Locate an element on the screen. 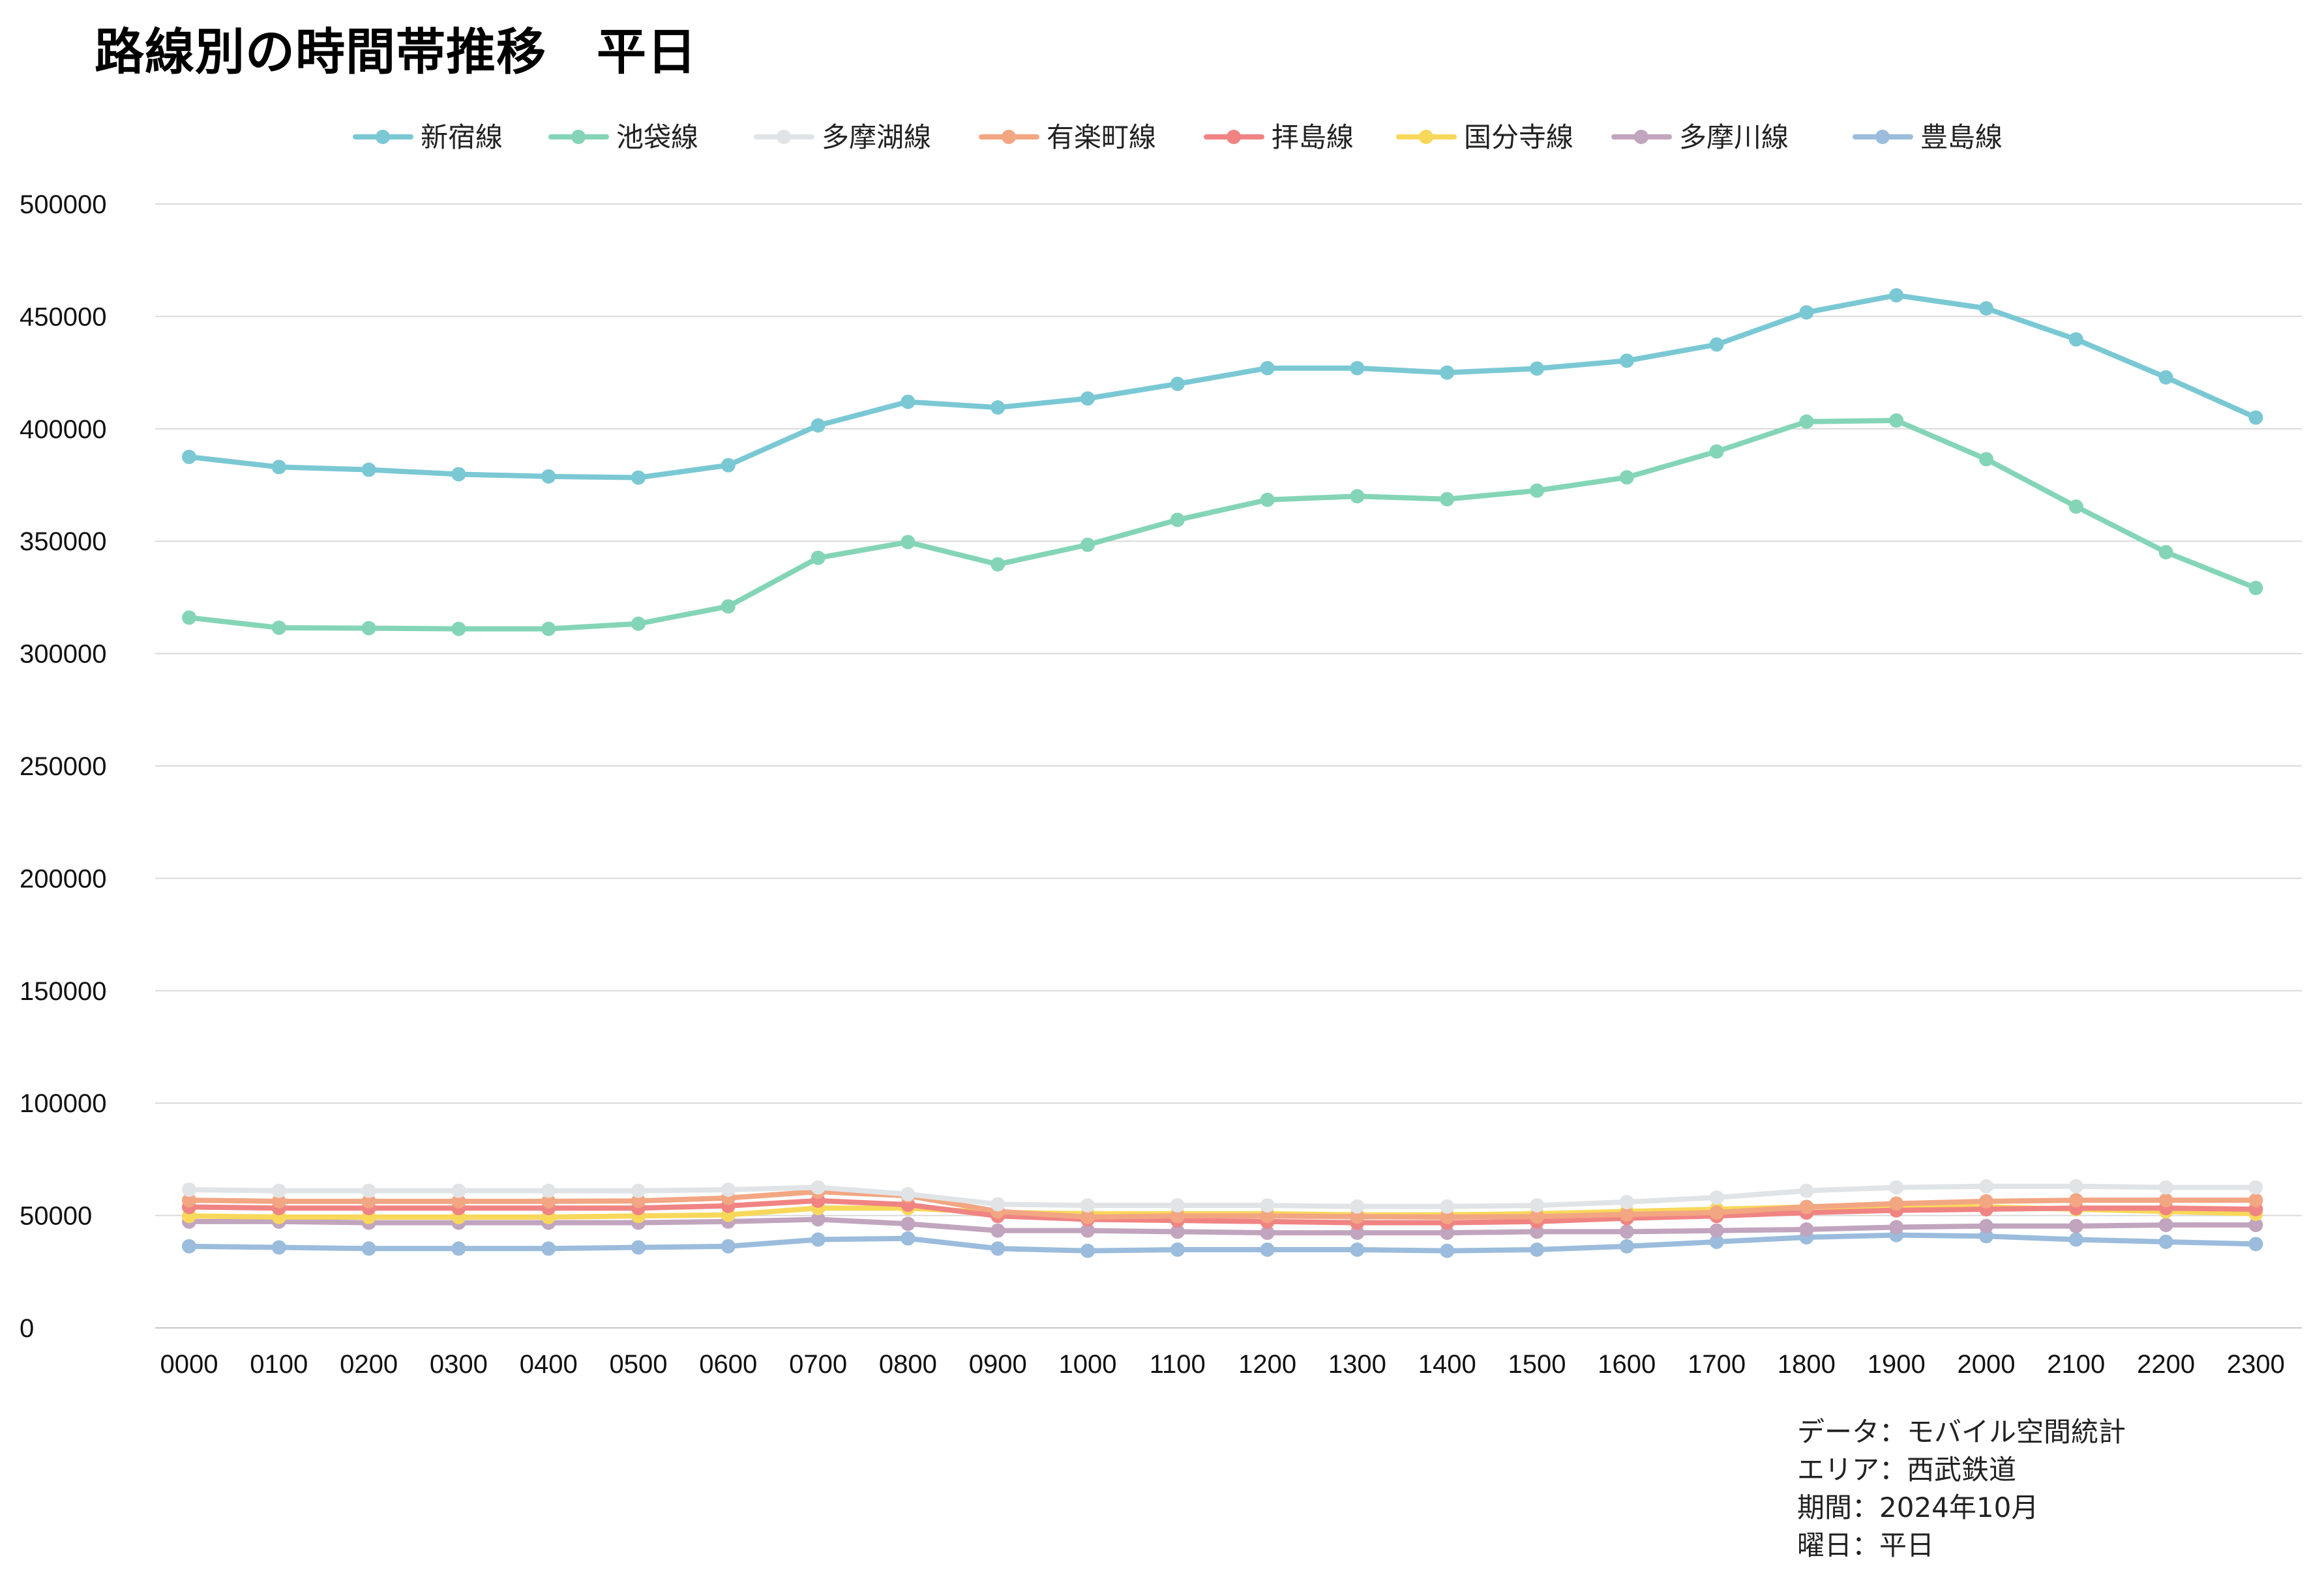 Image resolution: width=2324 pixels, height=1573 pixels. legend-label: 池袋線 is located at coordinates (657, 137).